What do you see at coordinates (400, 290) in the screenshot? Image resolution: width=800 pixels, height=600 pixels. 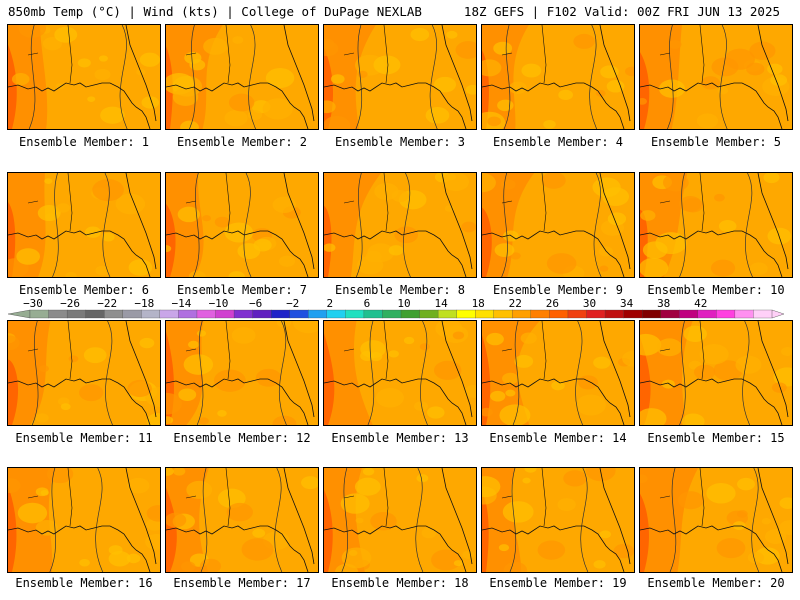 I see `ensemble-member-label: Ensemble Member: 8` at bounding box center [400, 290].